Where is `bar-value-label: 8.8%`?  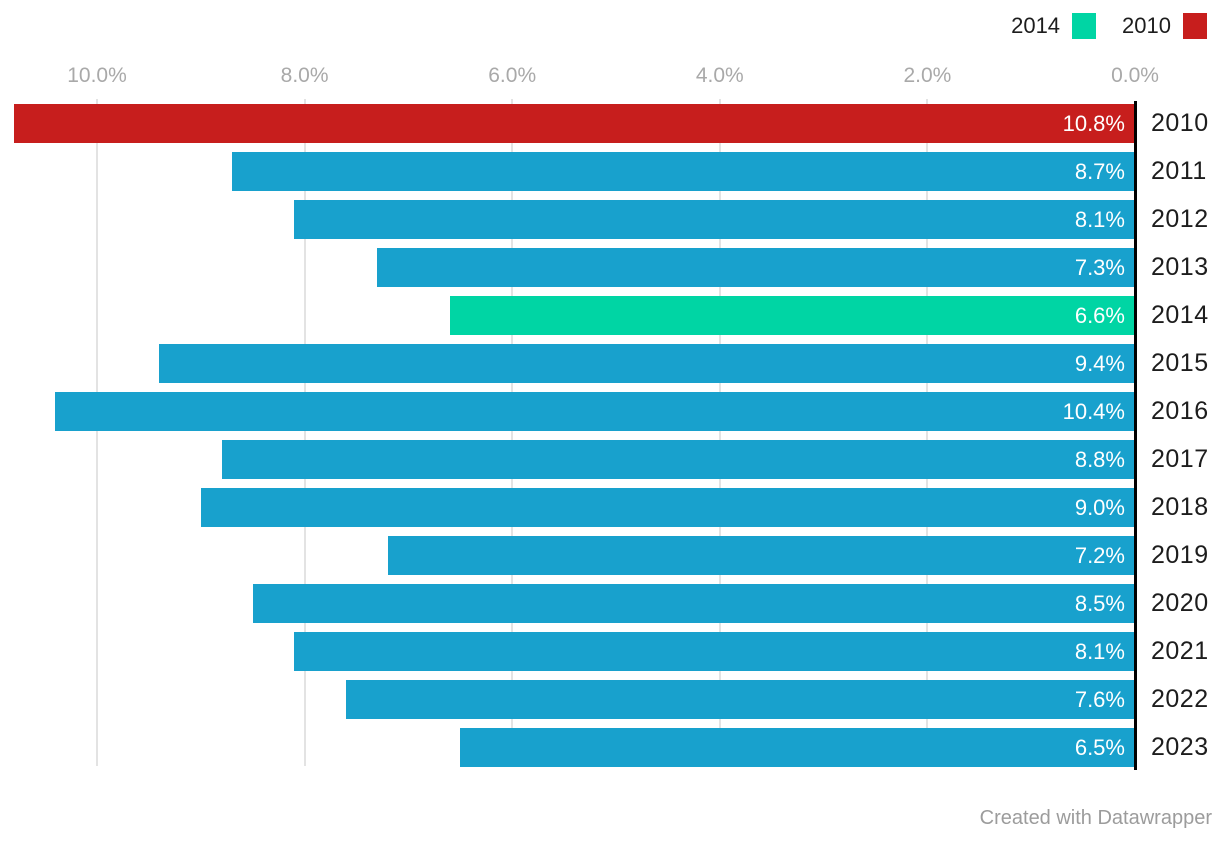 bar-value-label: 8.8% is located at coordinates (1099, 459).